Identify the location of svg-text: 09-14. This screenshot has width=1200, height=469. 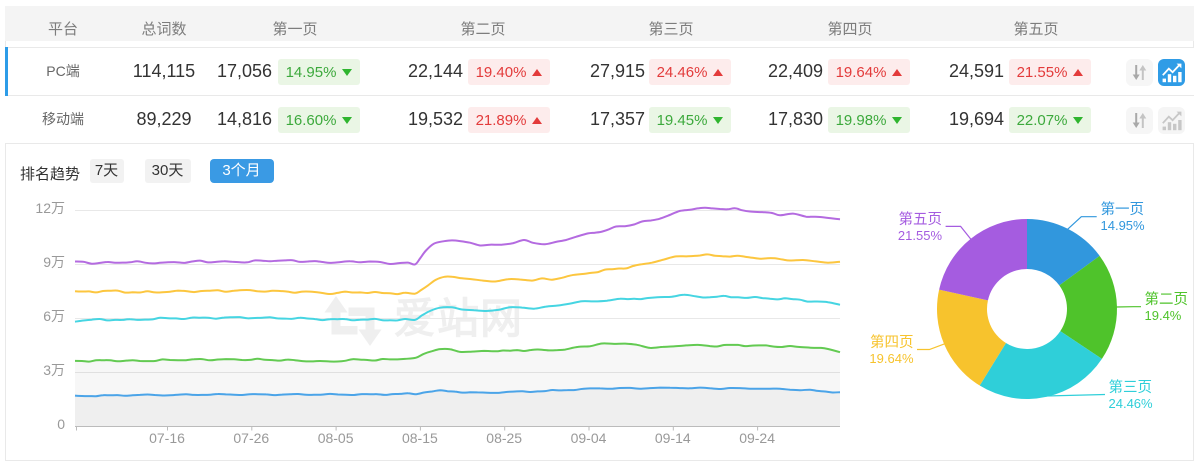
(673, 438).